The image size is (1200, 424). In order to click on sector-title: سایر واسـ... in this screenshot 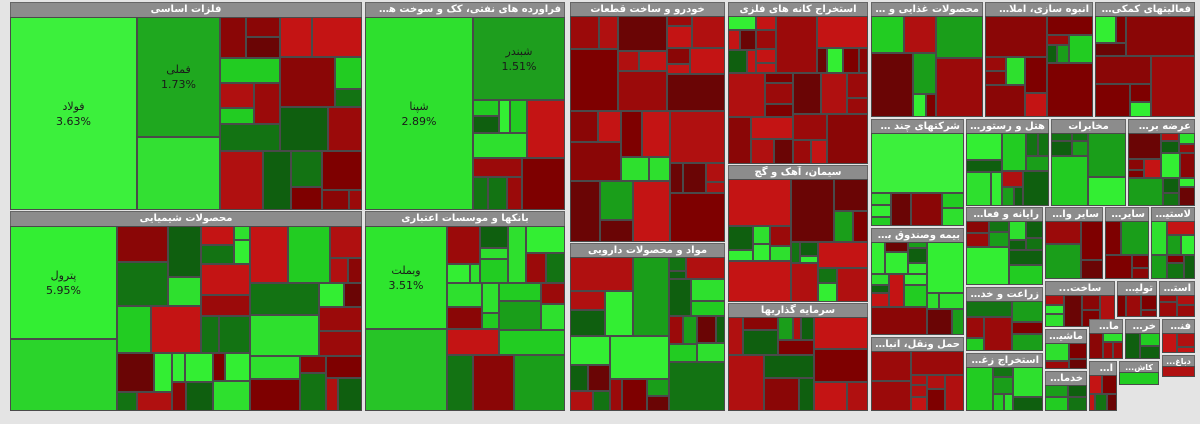, I will do `click(1074, 215)`.